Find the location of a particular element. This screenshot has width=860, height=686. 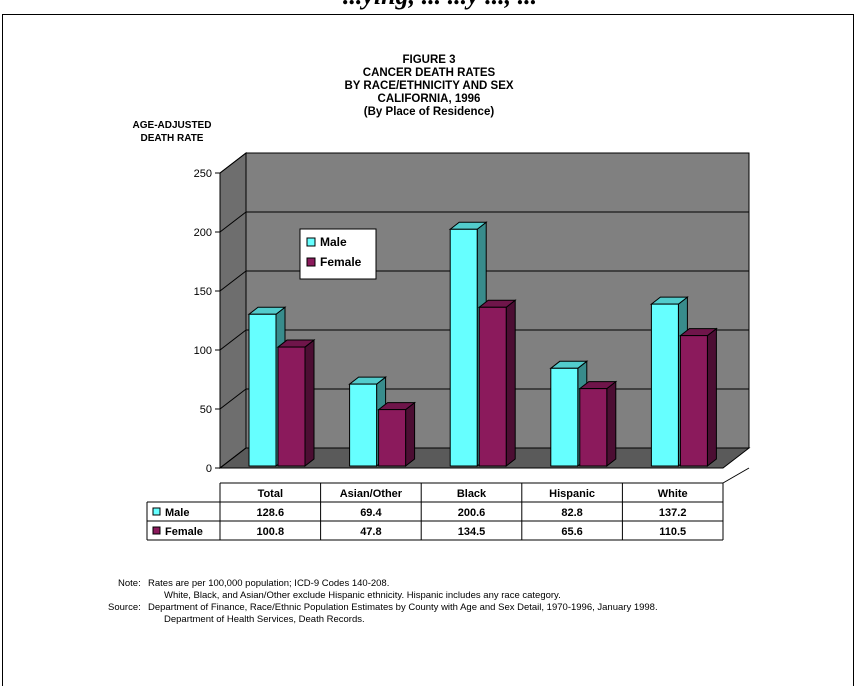

x-category-label-0: Total is located at coordinates (270, 494).